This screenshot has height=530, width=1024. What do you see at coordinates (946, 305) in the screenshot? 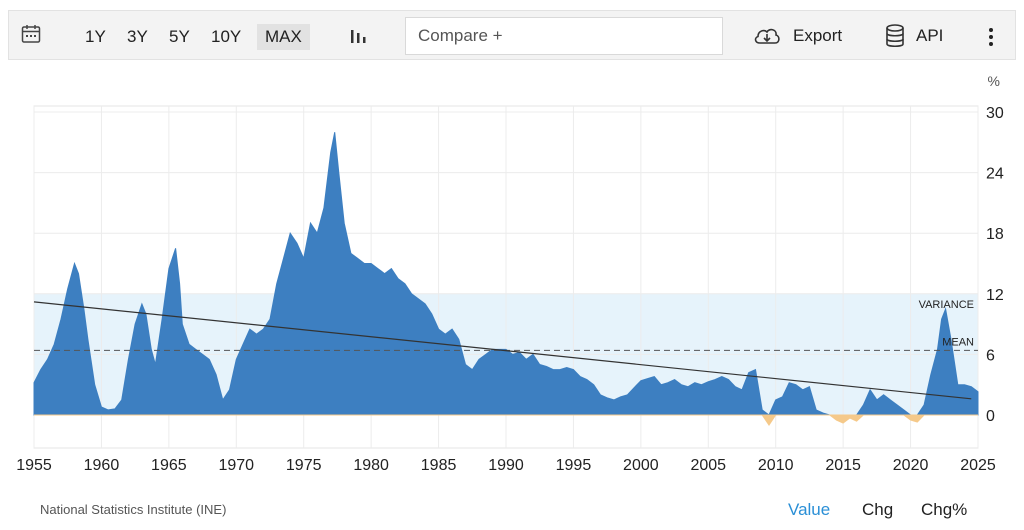
I see `variance-label: VARIANCE` at bounding box center [946, 305].